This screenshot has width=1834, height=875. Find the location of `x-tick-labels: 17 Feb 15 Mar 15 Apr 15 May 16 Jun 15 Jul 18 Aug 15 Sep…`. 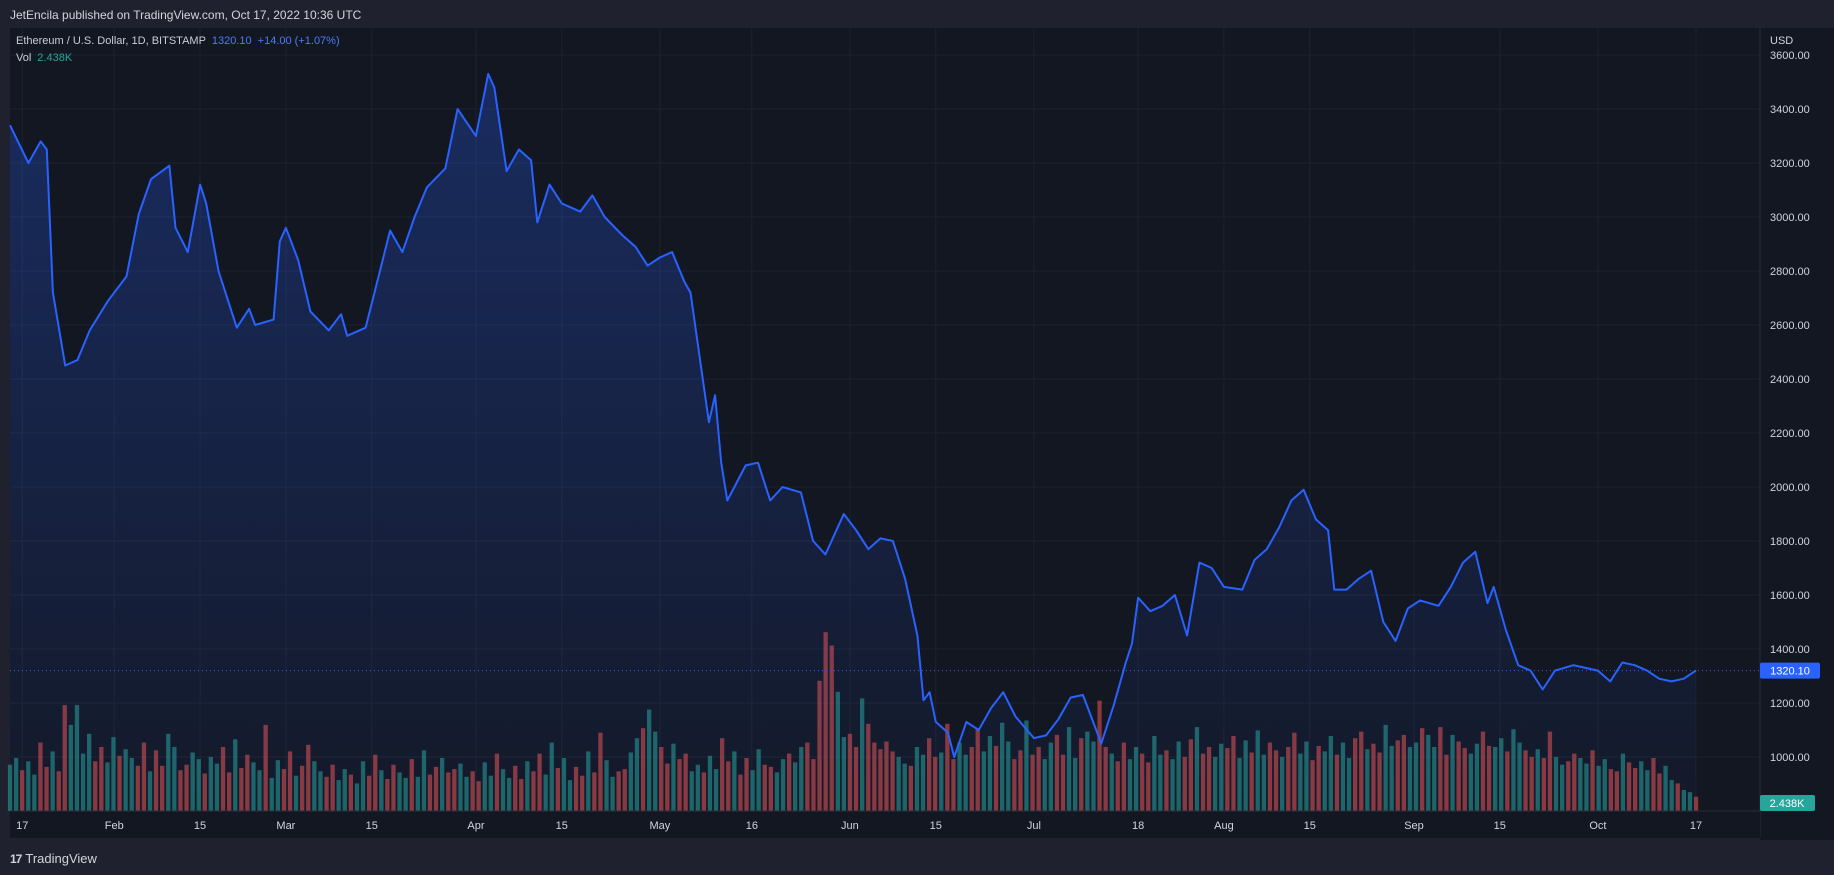

x-tick-labels: 17 Feb 15 Mar 15 Apr 15 May 16 Jun 15 Jul 18 Aug 15 Sep… is located at coordinates (859, 826).